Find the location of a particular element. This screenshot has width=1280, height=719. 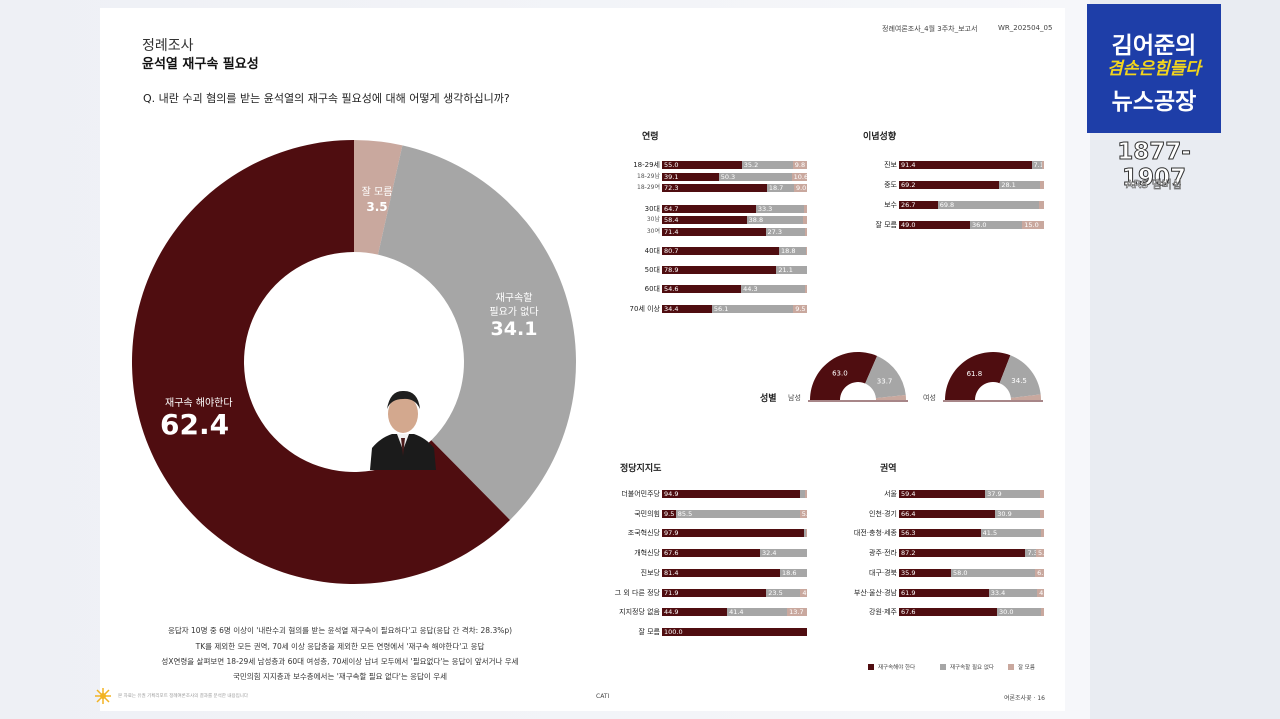

bar-segment: 64.7 is located at coordinates (709, 209).